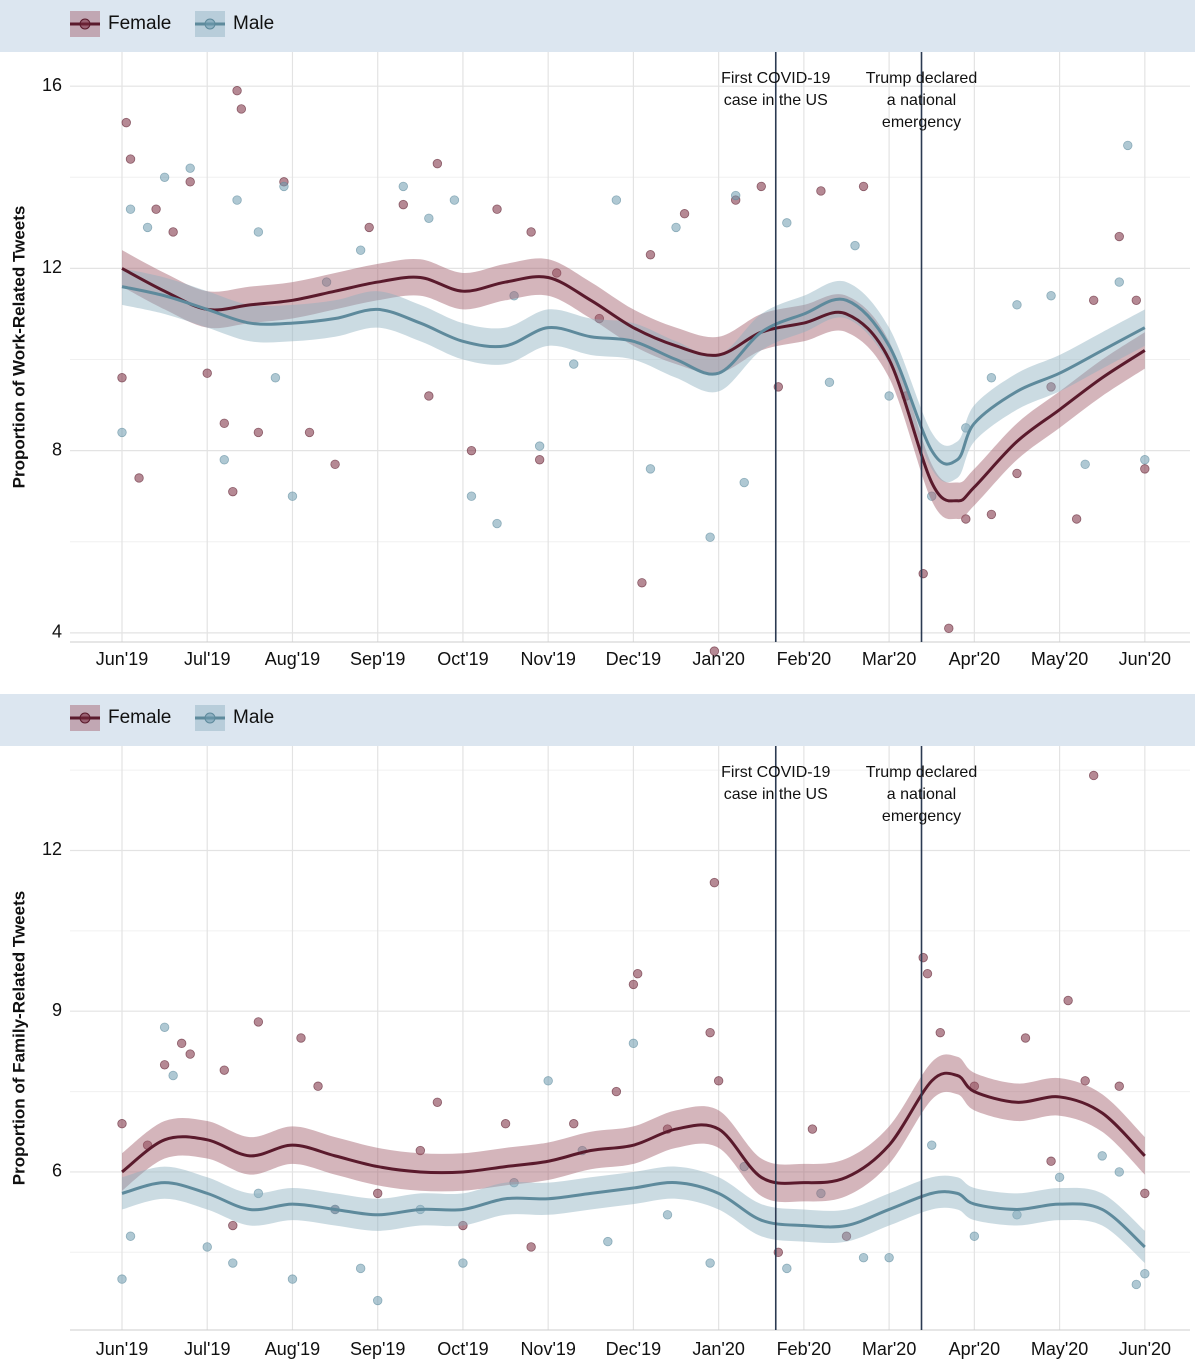  What do you see at coordinates (57, 1171) in the screenshot?
I see `y-tick-label: 6` at bounding box center [57, 1171].